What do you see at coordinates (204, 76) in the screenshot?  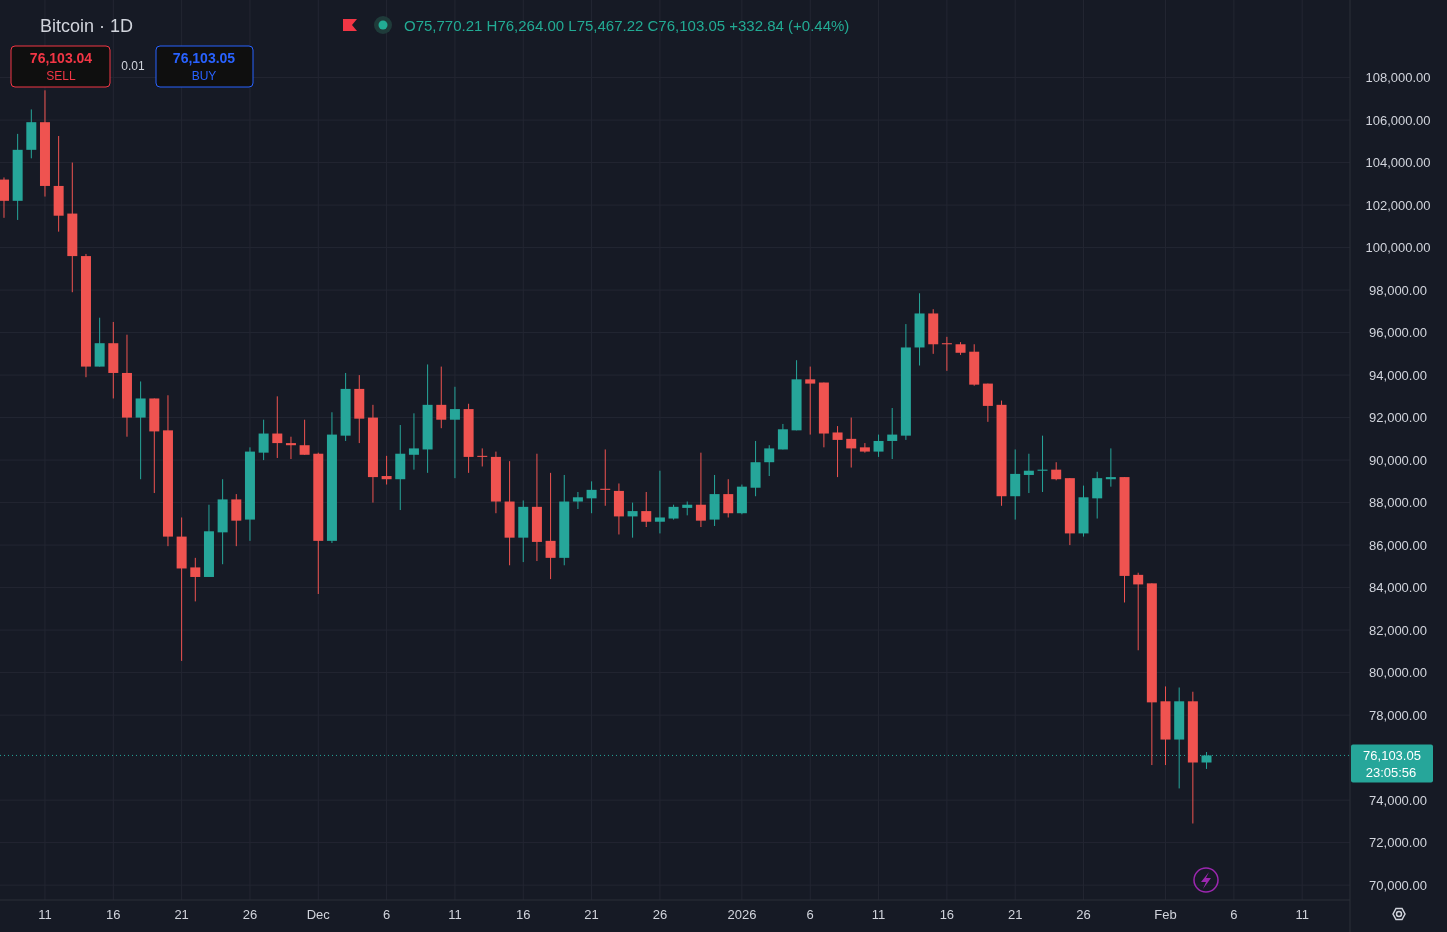 I see `annotation: BUY` at bounding box center [204, 76].